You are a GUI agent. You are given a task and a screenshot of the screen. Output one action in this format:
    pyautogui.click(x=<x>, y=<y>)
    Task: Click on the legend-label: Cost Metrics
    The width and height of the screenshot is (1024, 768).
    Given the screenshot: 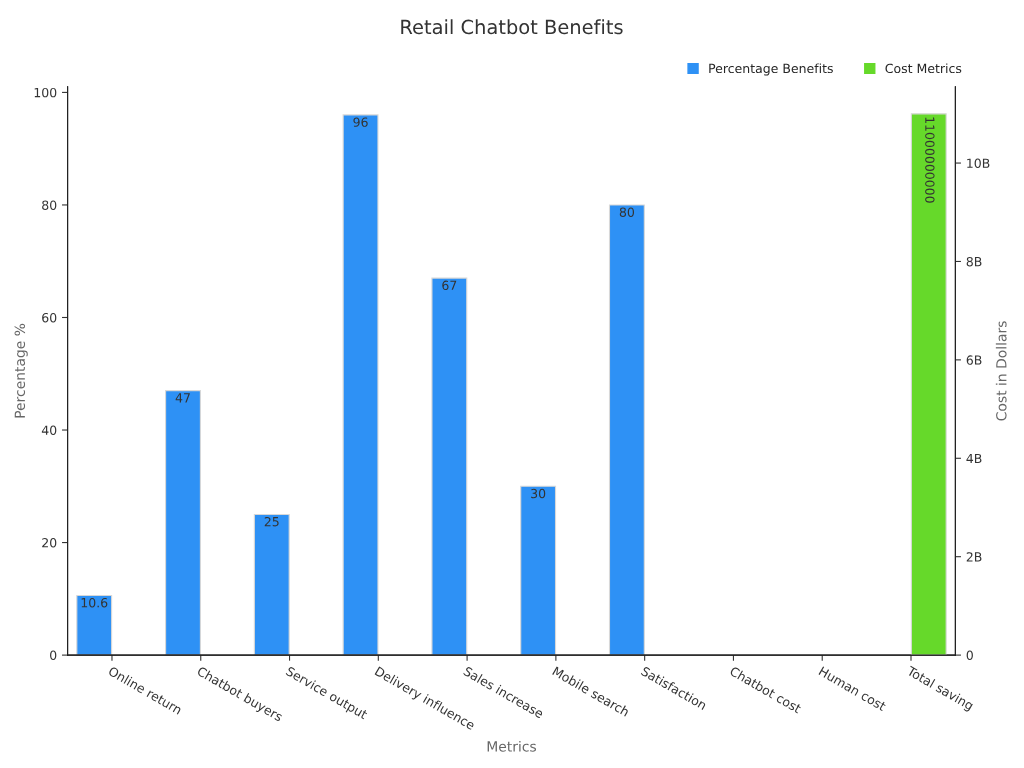 What is the action you would take?
    pyautogui.click(x=923, y=68)
    